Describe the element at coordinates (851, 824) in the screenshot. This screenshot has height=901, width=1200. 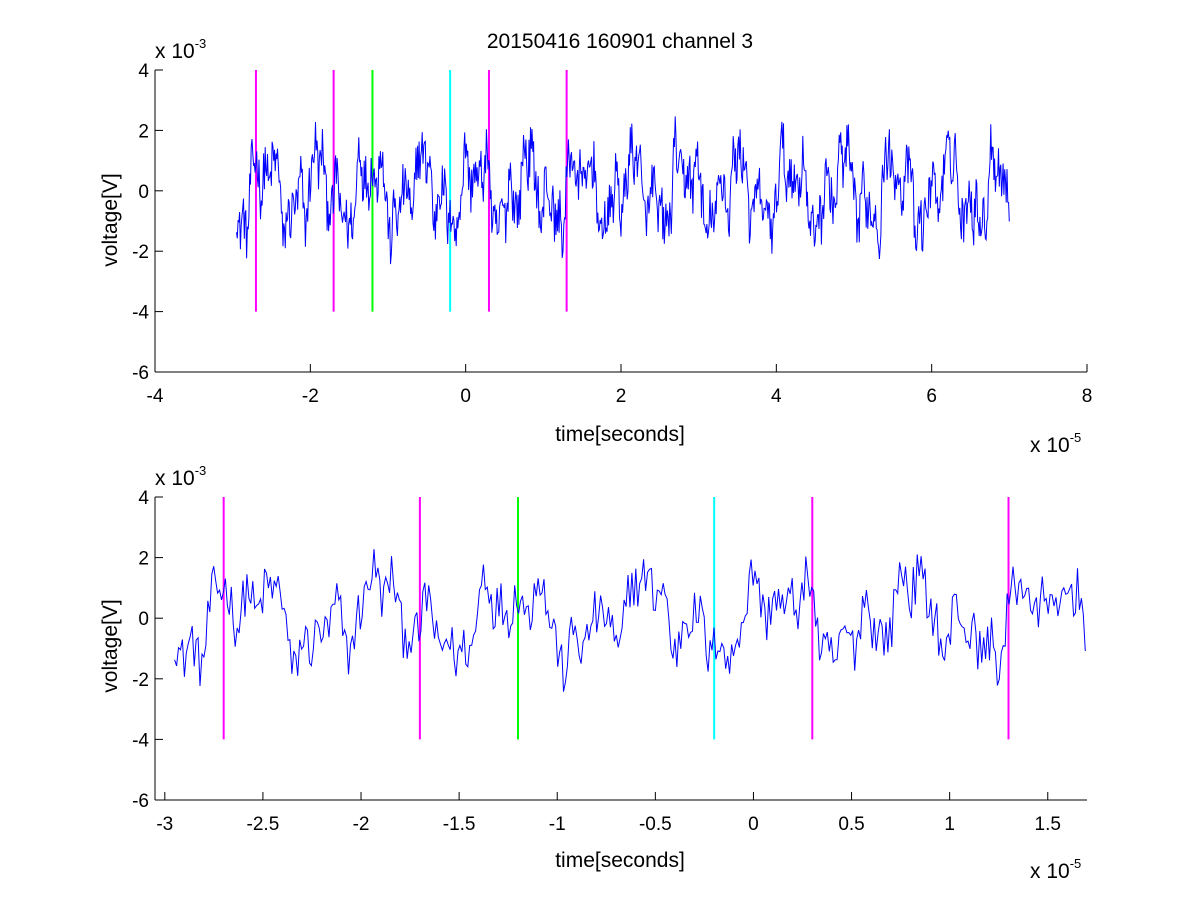
I see `x-tick-label: 0.5` at that location.